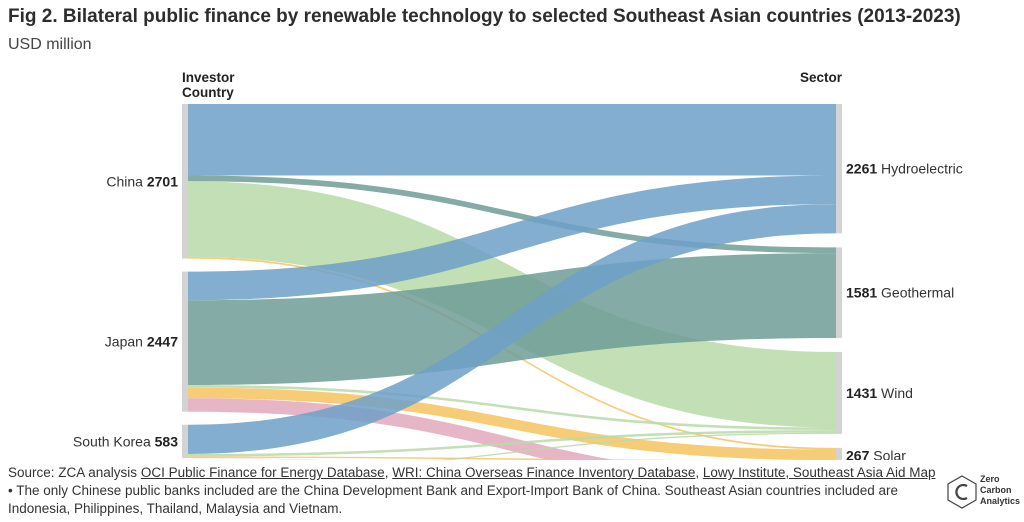  What do you see at coordinates (962, 492) in the screenshot?
I see `zero-carbon-analytics-c-logo-icon` at bounding box center [962, 492].